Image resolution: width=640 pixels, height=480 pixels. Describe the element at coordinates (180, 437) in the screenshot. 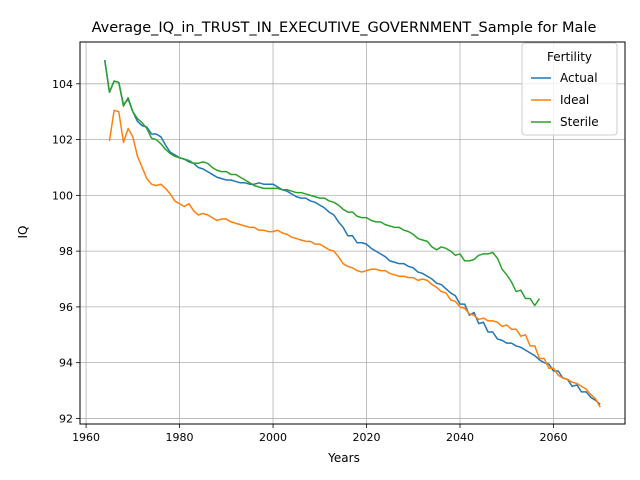

I see `x-tick-label: 1980` at that location.